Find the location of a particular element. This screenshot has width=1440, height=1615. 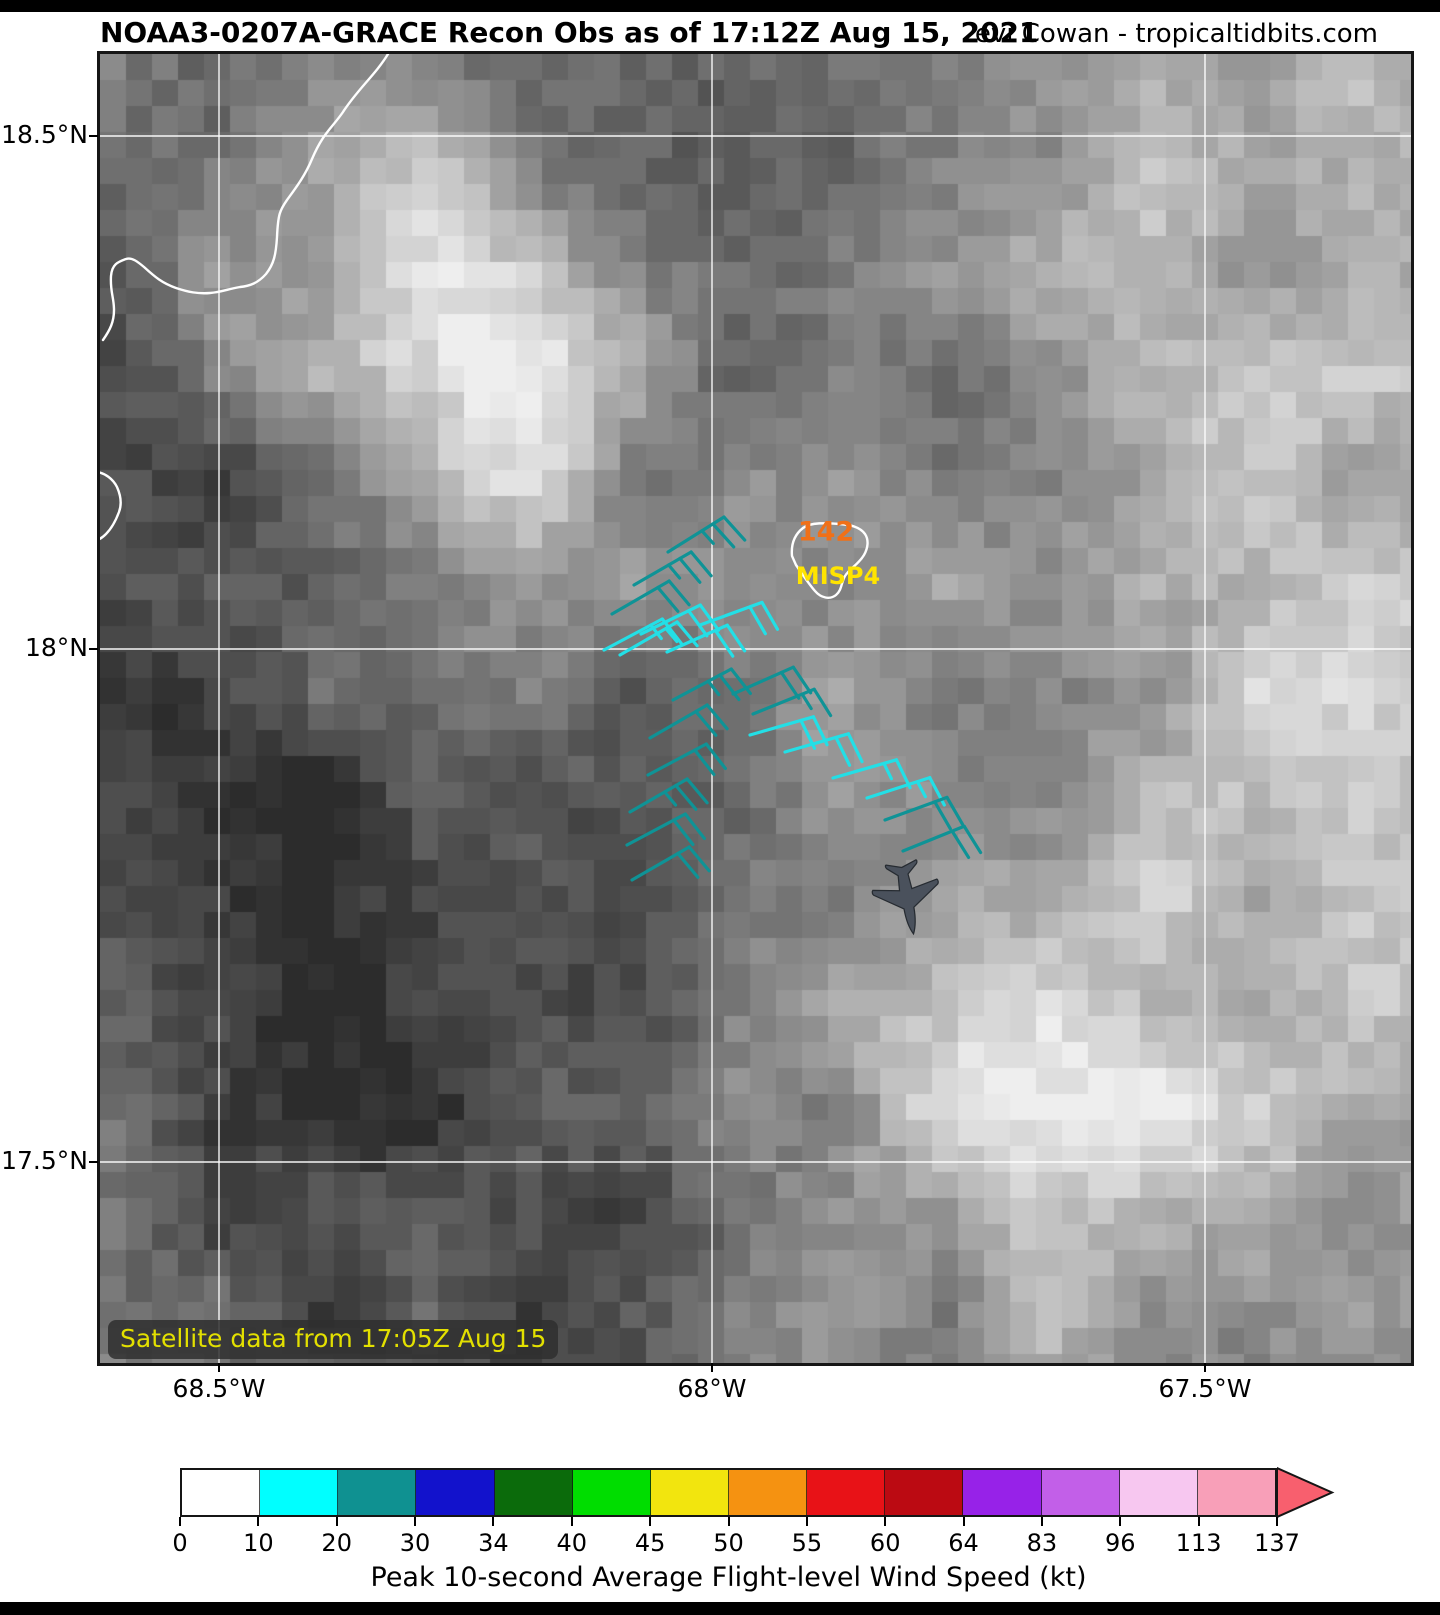

lat-tick-mark is located at coordinates (93, 1162).